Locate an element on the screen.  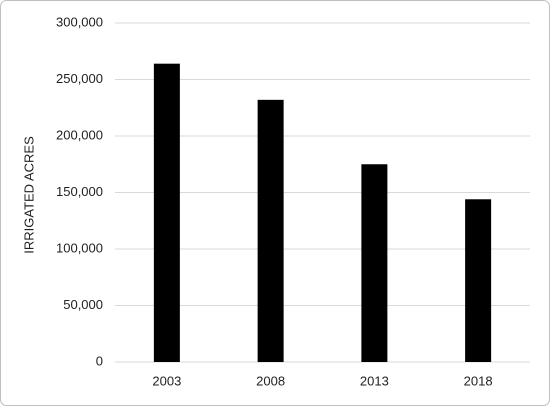
y-tick-label: 300,000 is located at coordinates (79, 21).